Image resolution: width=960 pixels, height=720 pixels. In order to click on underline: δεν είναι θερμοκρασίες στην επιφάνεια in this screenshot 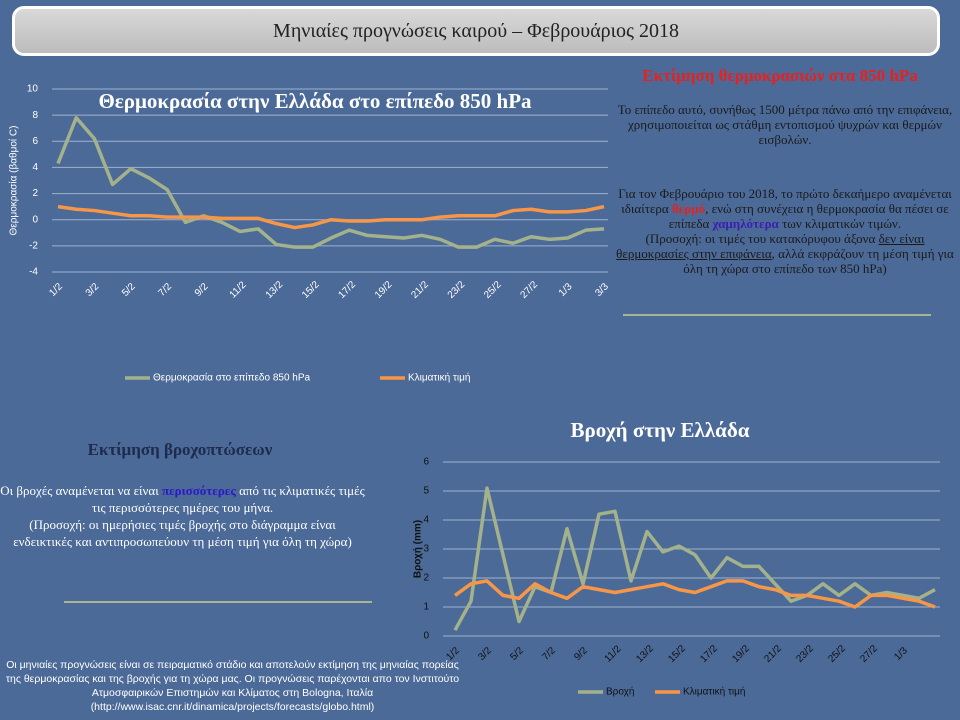, I will do `click(770, 246)`.